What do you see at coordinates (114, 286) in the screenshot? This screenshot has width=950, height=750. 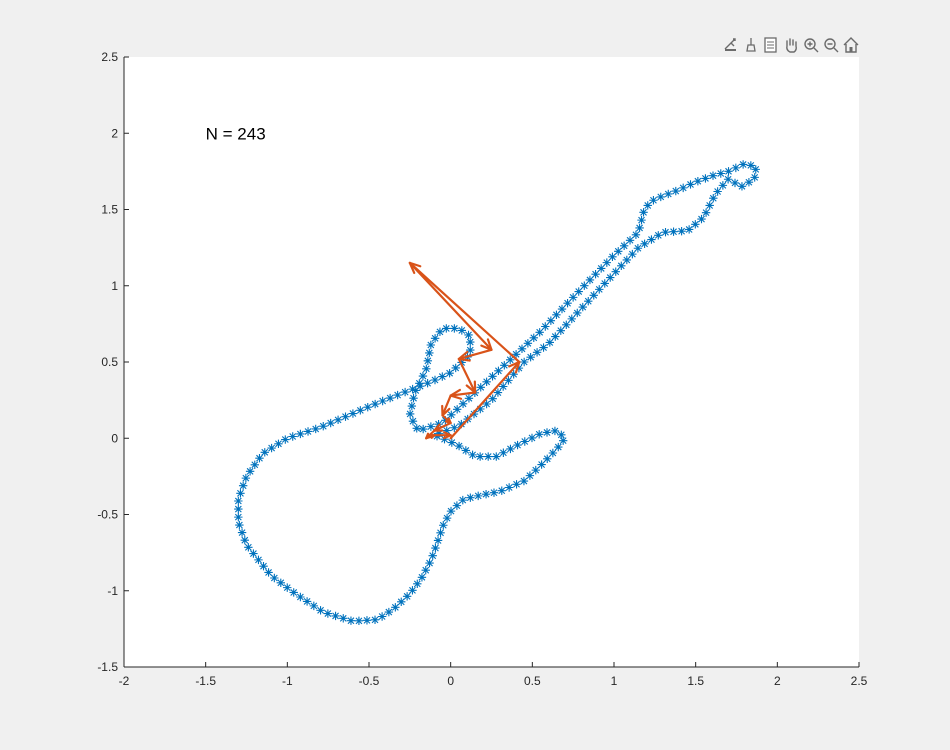 I see `y-tick-label: 1` at bounding box center [114, 286].